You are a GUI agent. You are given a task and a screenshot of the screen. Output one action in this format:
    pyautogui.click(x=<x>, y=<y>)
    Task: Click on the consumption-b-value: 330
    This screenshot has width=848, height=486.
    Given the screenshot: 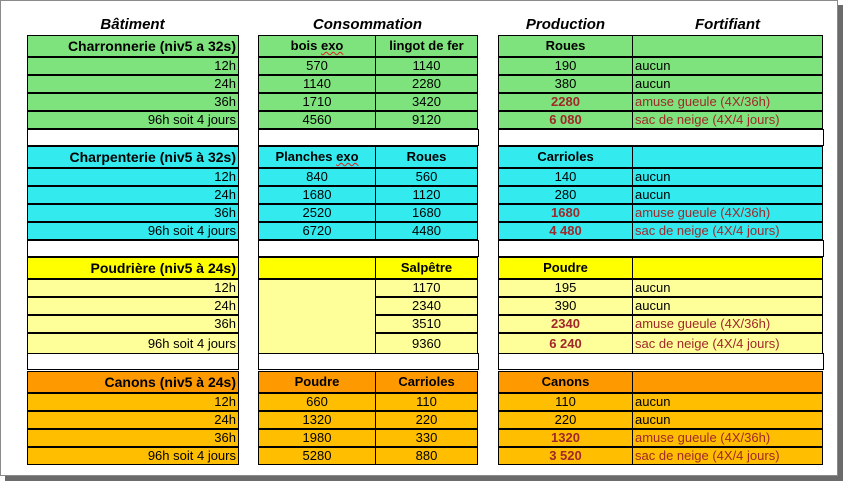 What is the action you would take?
    pyautogui.click(x=426, y=438)
    